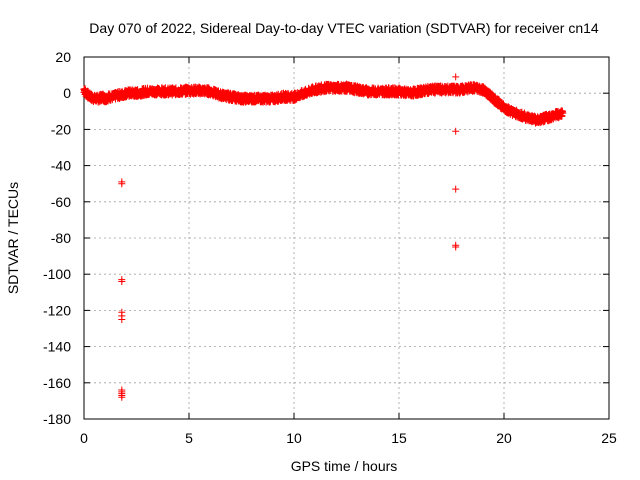  Describe the element at coordinates (399, 438) in the screenshot. I see `x-tick-label: 15` at that location.